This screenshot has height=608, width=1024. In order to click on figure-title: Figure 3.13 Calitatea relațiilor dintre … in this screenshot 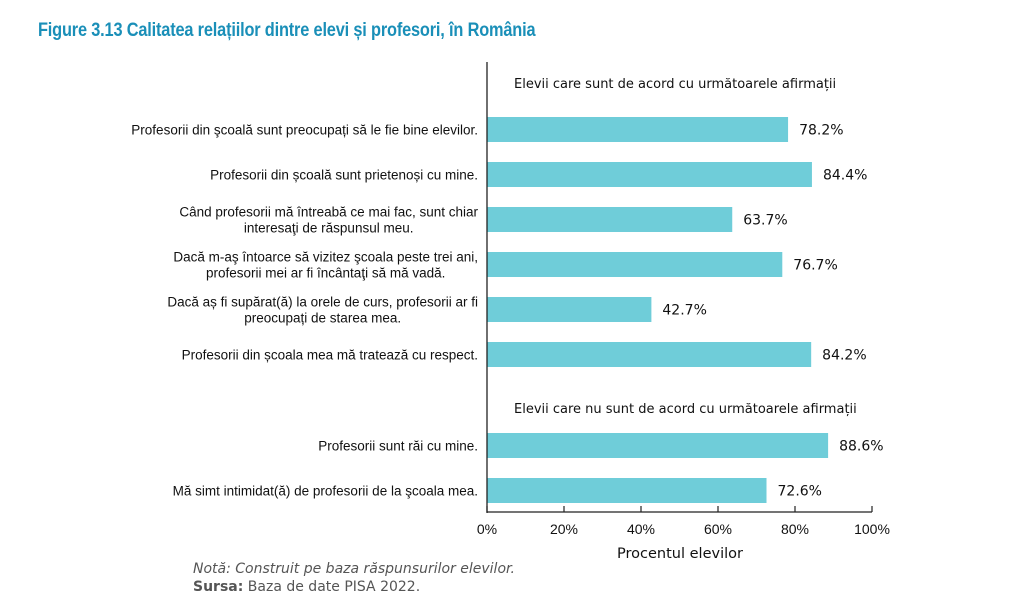, I will do `click(287, 30)`.